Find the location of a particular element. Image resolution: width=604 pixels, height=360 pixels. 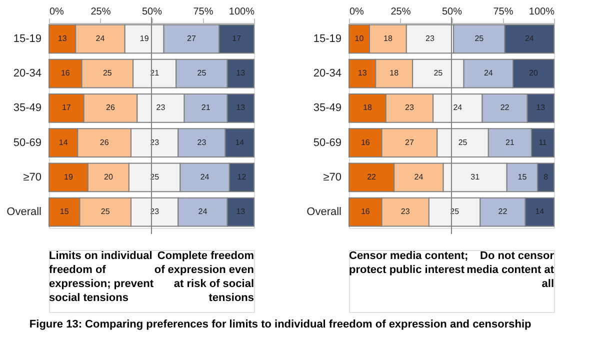

data-label: 31 is located at coordinates (475, 177).